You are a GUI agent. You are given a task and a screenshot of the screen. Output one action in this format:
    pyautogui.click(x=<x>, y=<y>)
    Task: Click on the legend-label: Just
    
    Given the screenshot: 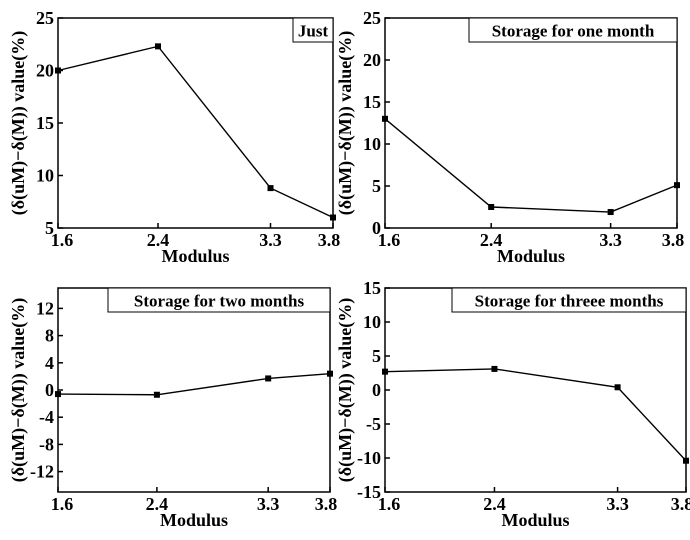 What is the action you would take?
    pyautogui.click(x=313, y=31)
    